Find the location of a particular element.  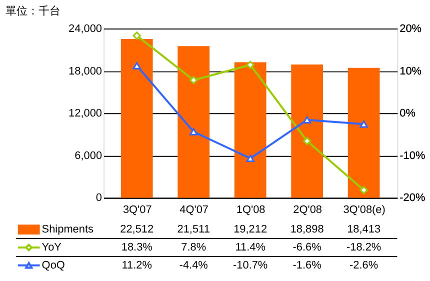

data-label: 18,413 is located at coordinates (364, 230).